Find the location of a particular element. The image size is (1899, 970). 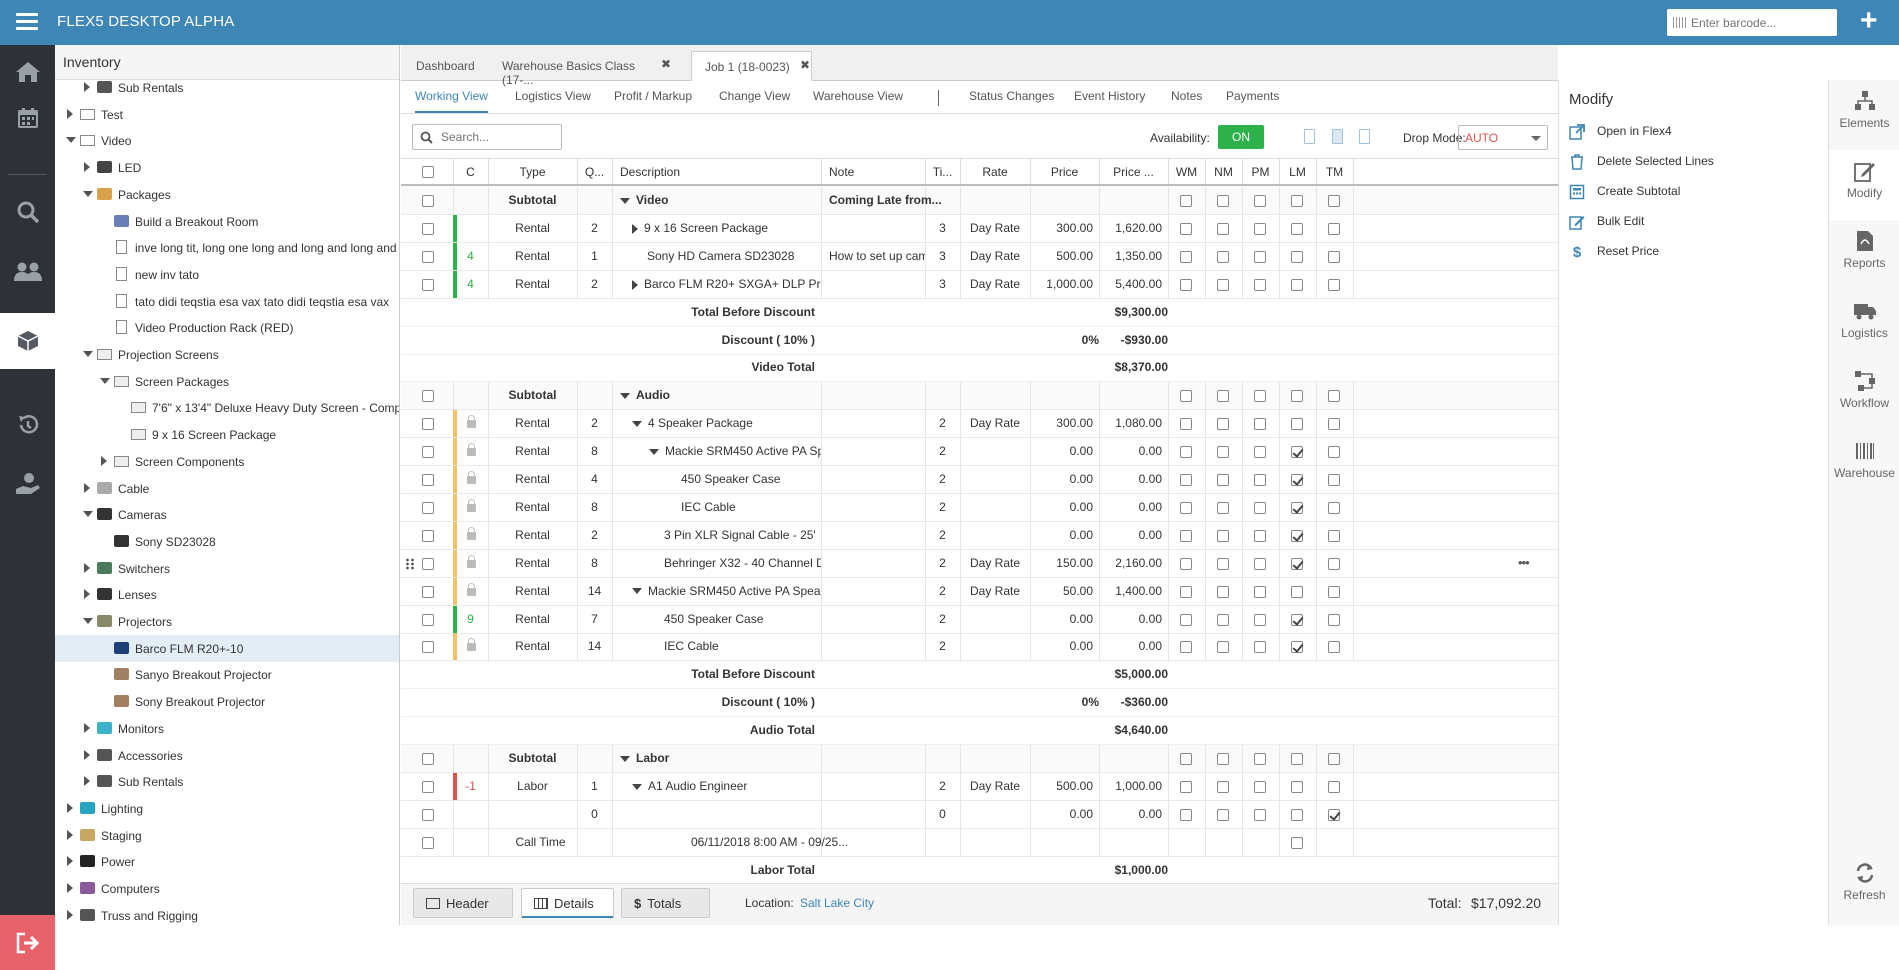

tree-item: Sony SD23028 is located at coordinates (227, 541).